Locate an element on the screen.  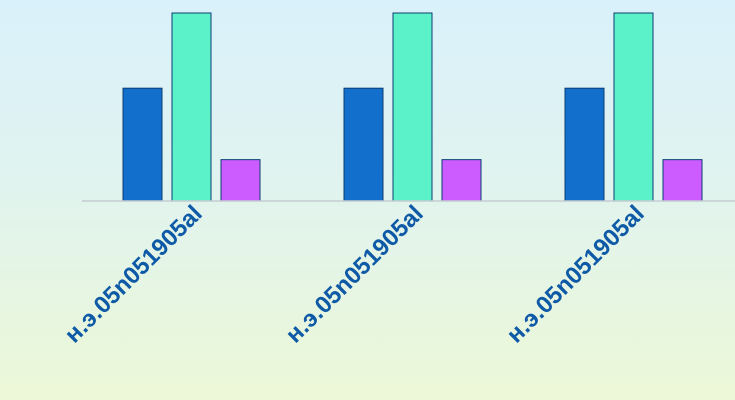
bar-group1-series2 is located at coordinates (191, 107).